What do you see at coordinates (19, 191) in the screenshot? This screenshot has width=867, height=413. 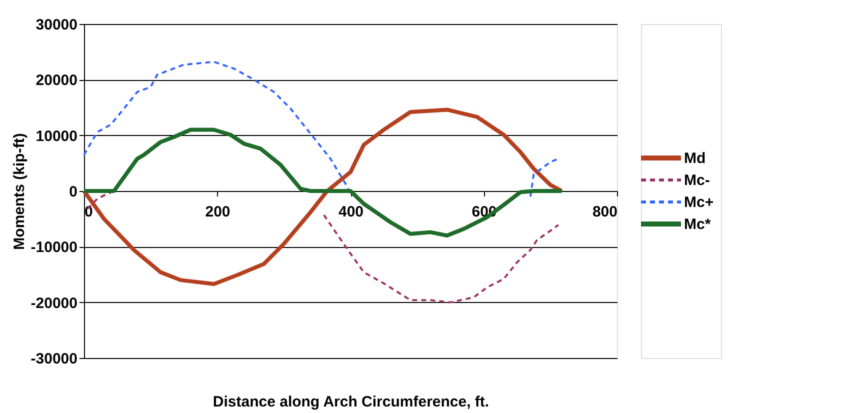 I see `y-axis-title: Moments (kip-ft)` at bounding box center [19, 191].